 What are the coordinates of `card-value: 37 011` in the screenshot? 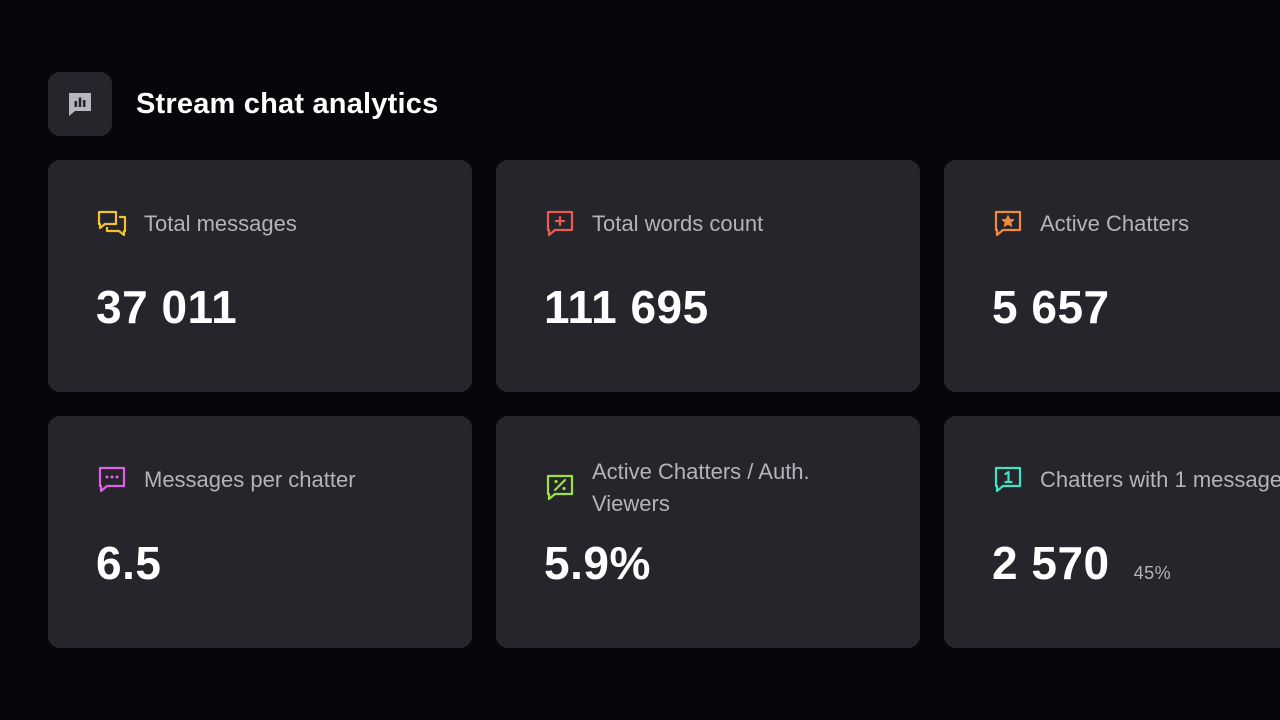 It's located at (166, 307).